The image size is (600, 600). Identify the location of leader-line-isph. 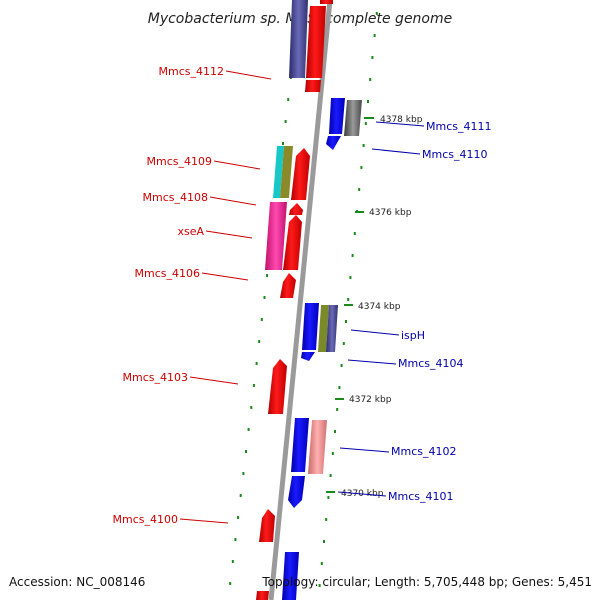
(375, 332).